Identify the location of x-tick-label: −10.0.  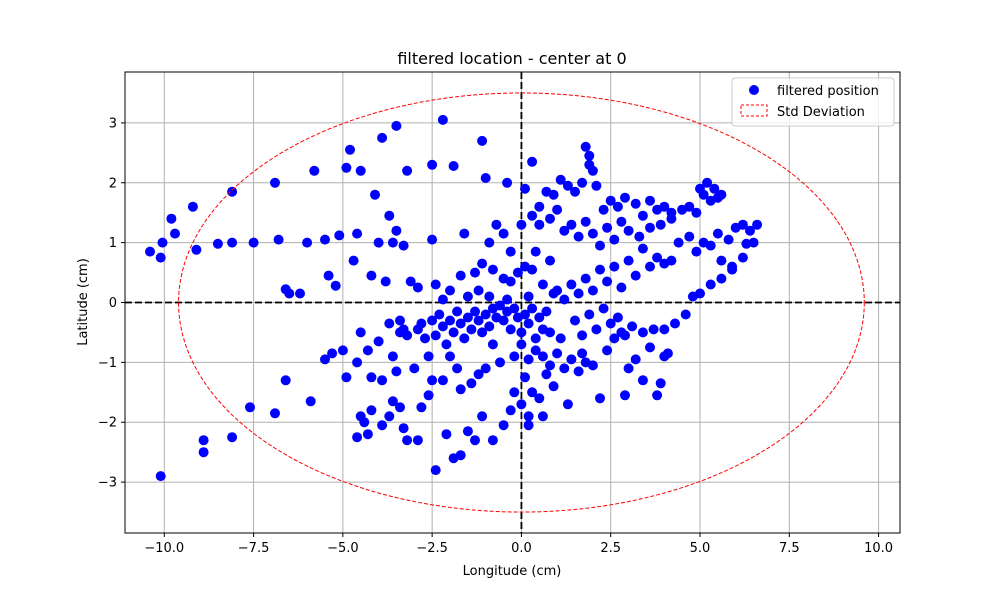
(164, 548).